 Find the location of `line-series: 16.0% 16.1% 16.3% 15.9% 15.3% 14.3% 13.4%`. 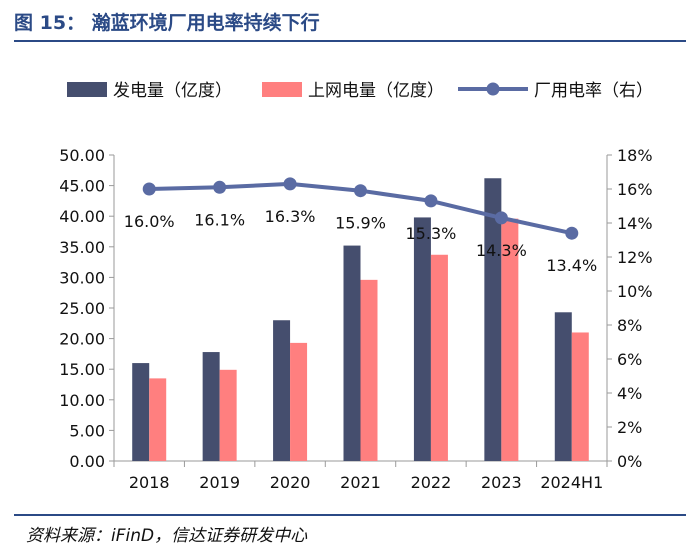

line-series: 16.0% 16.1% 16.3% 15.9% 15.3% 14.3% 13.4% is located at coordinates (360, 226).